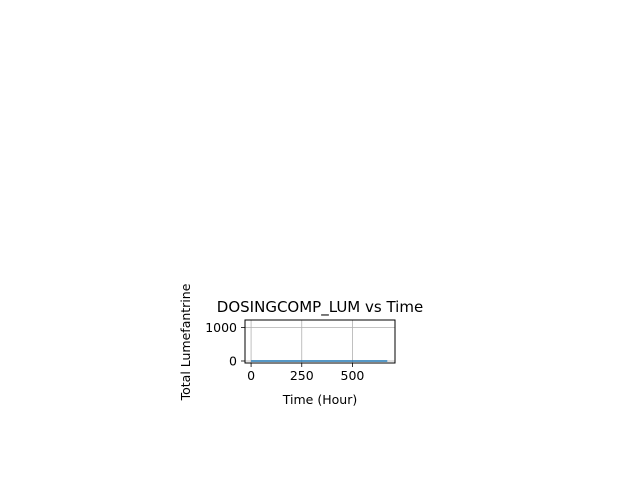  What do you see at coordinates (302, 375) in the screenshot?
I see `x-tick-label: 250` at bounding box center [302, 375].